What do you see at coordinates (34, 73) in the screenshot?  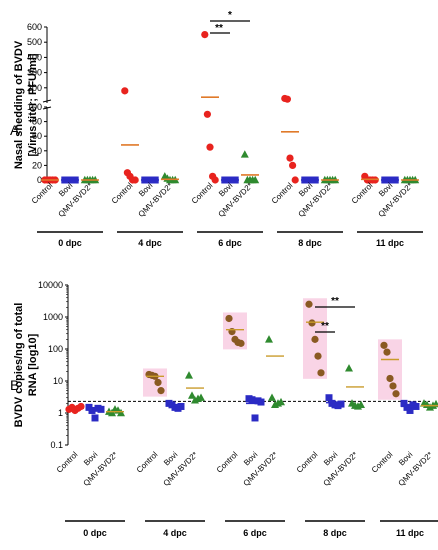 I see `y-tick-label: 300` at bounding box center [34, 73].